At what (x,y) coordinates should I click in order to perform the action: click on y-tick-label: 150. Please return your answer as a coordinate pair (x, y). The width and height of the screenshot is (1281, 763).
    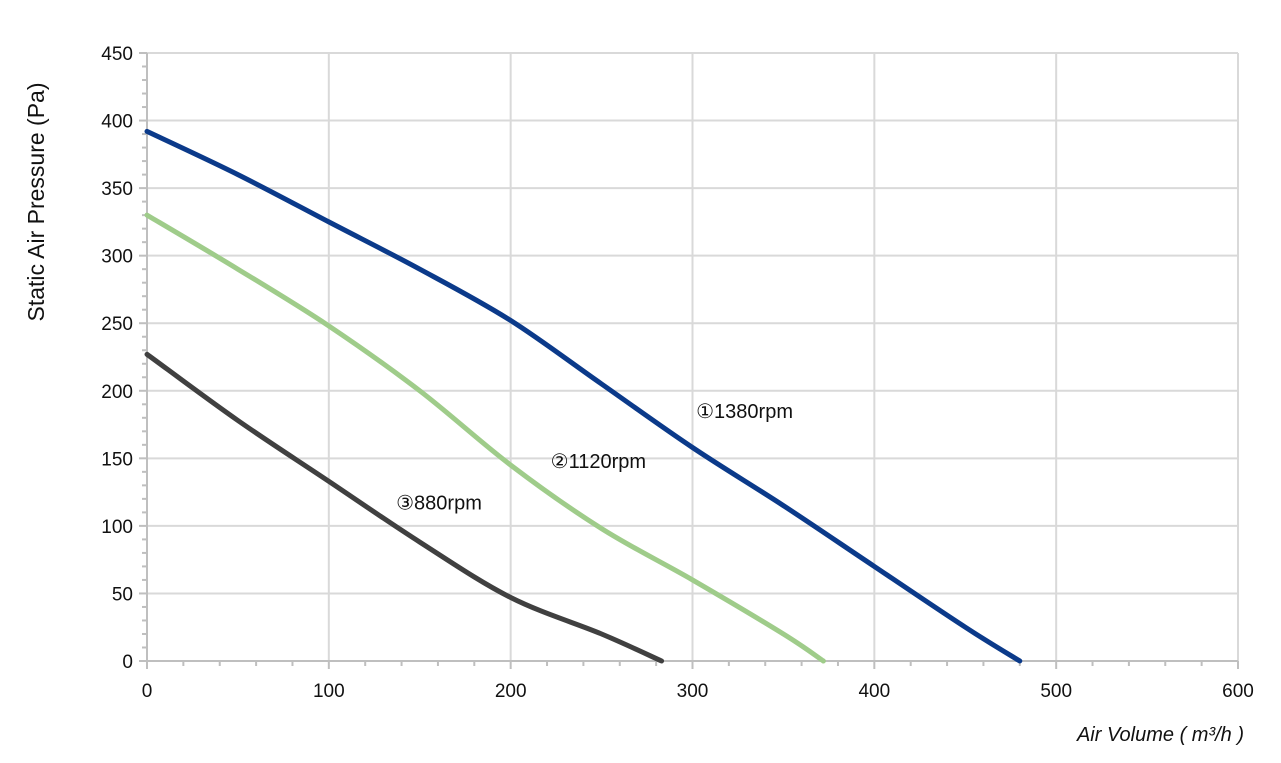
    Looking at the image, I should click on (117, 459).